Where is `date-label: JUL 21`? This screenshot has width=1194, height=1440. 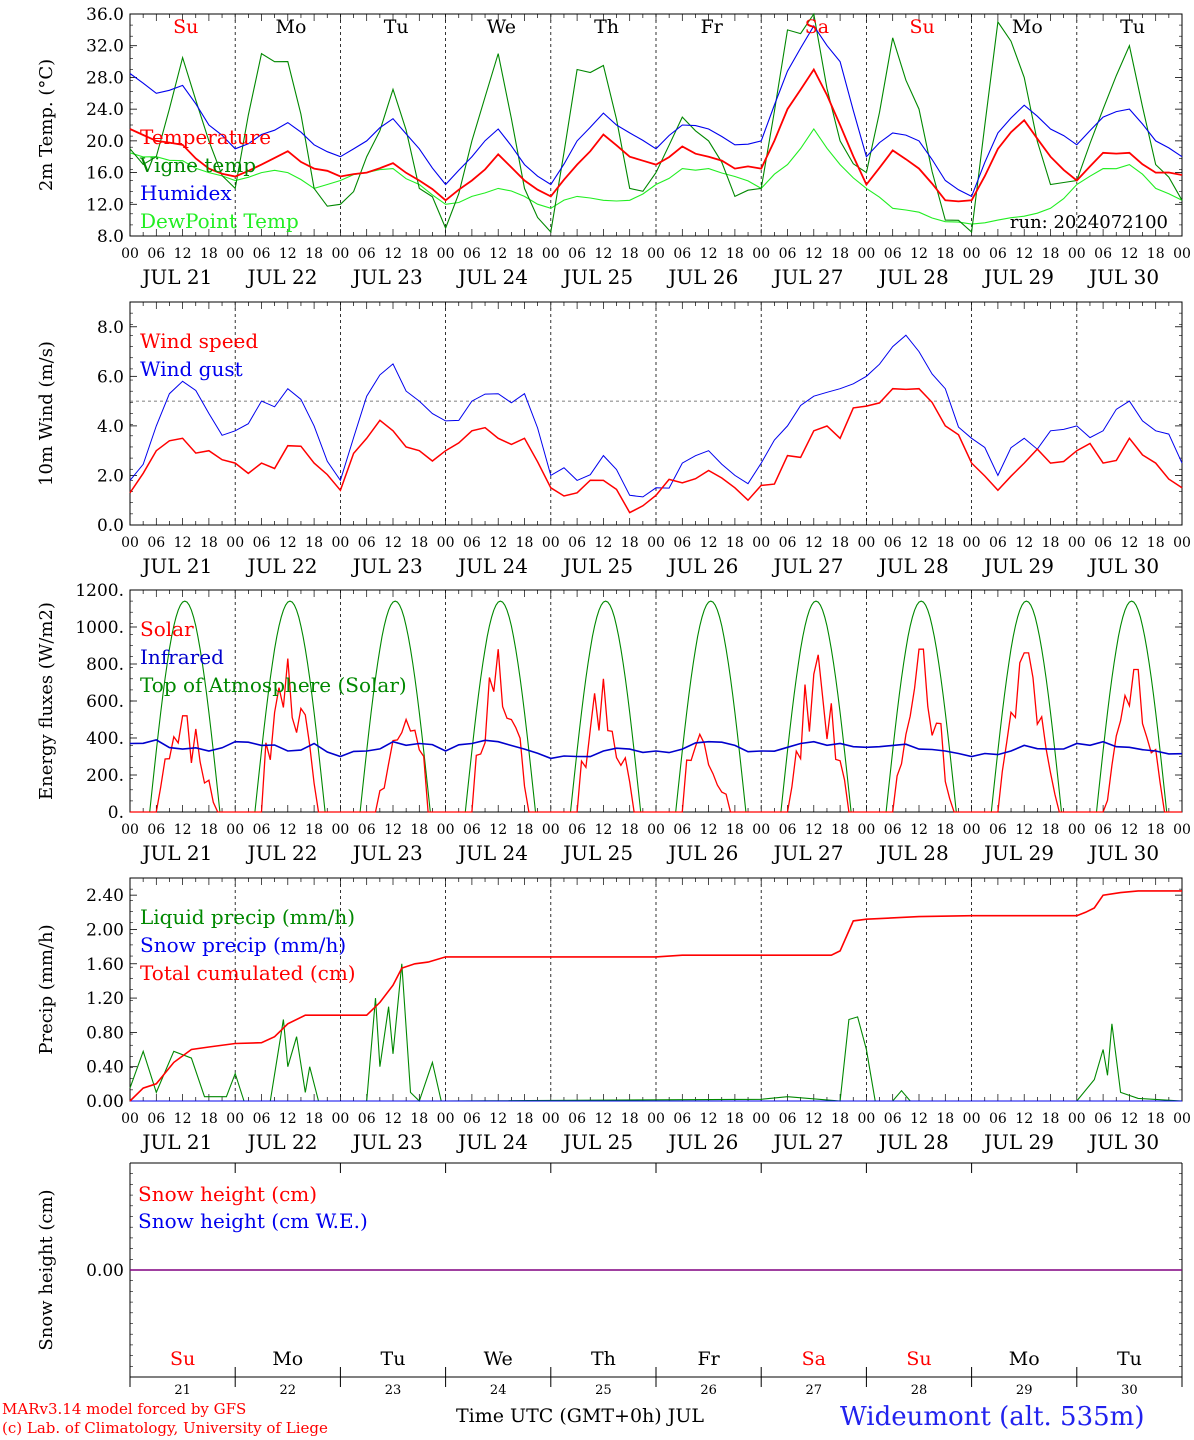
date-label: JUL 21 is located at coordinates (176, 853).